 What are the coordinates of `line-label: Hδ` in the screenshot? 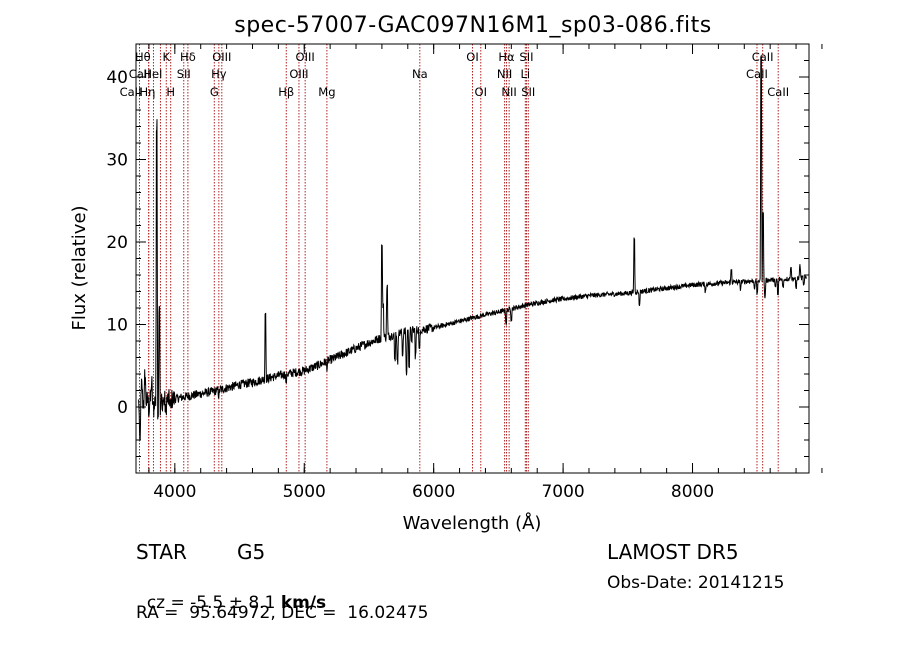 It's located at (188, 57).